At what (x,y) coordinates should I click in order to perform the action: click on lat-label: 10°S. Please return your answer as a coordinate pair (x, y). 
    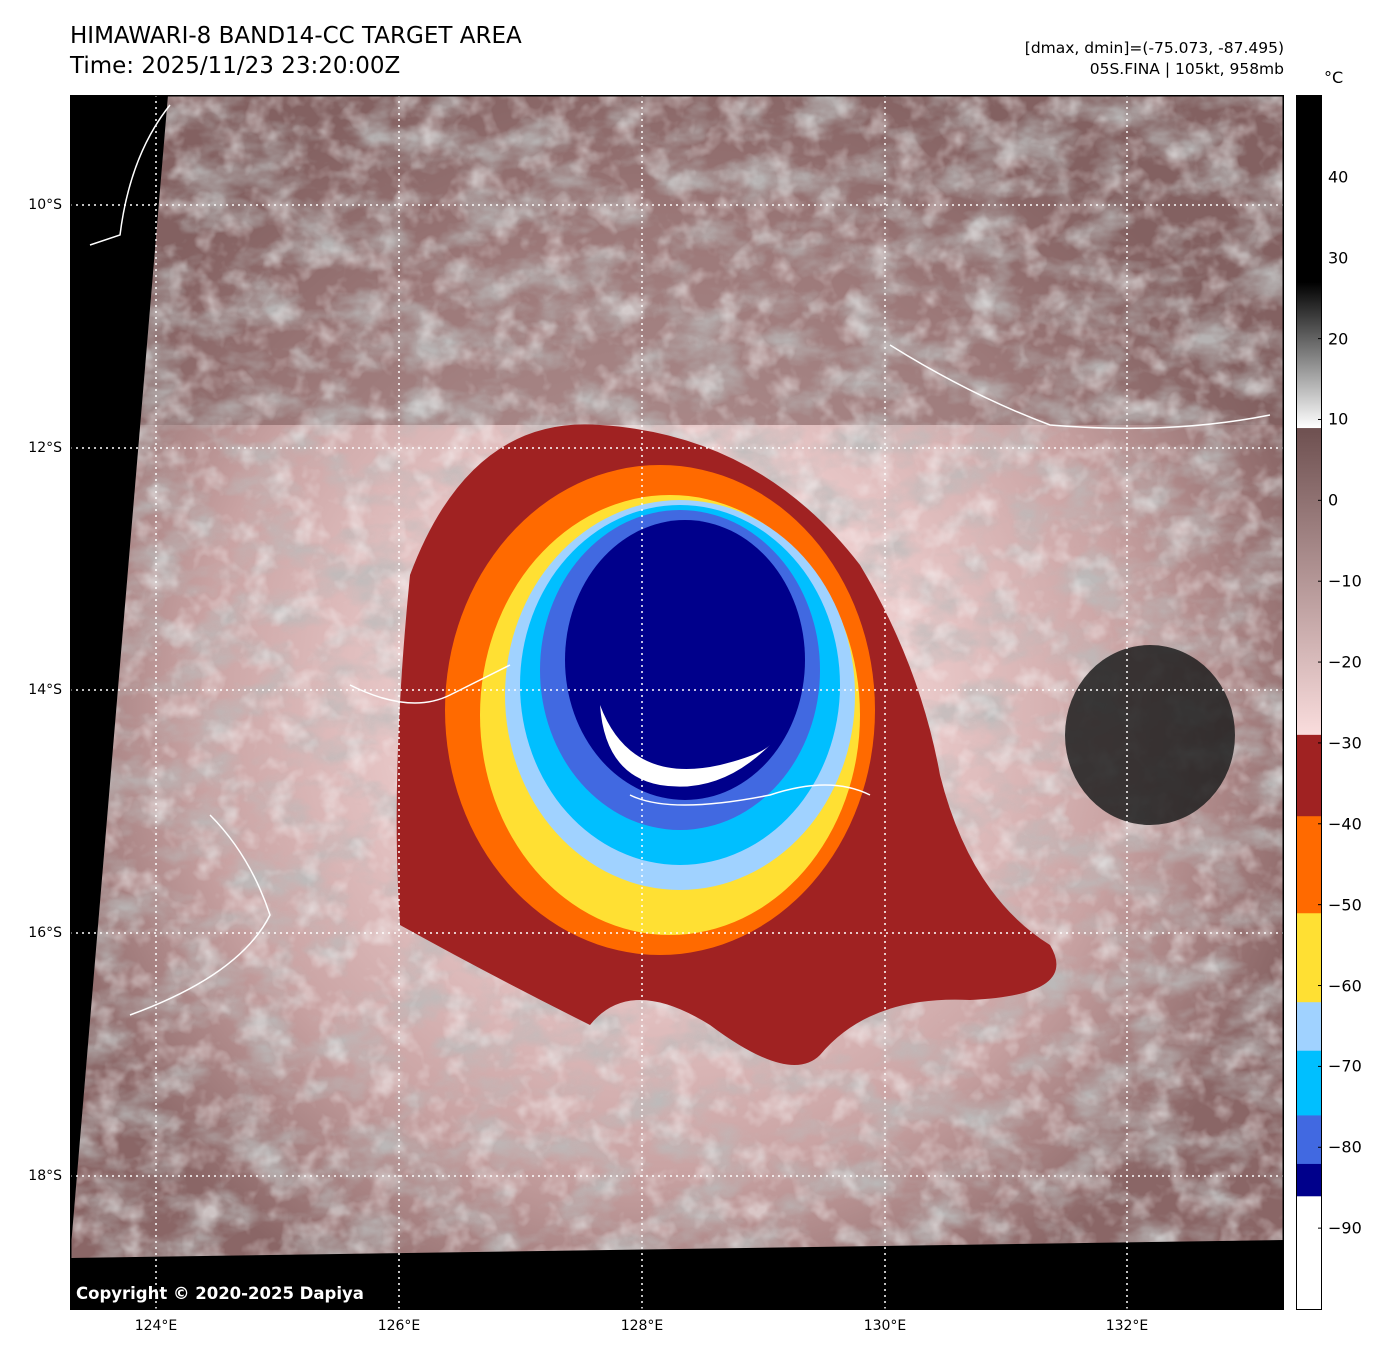
    Looking at the image, I should click on (45, 205).